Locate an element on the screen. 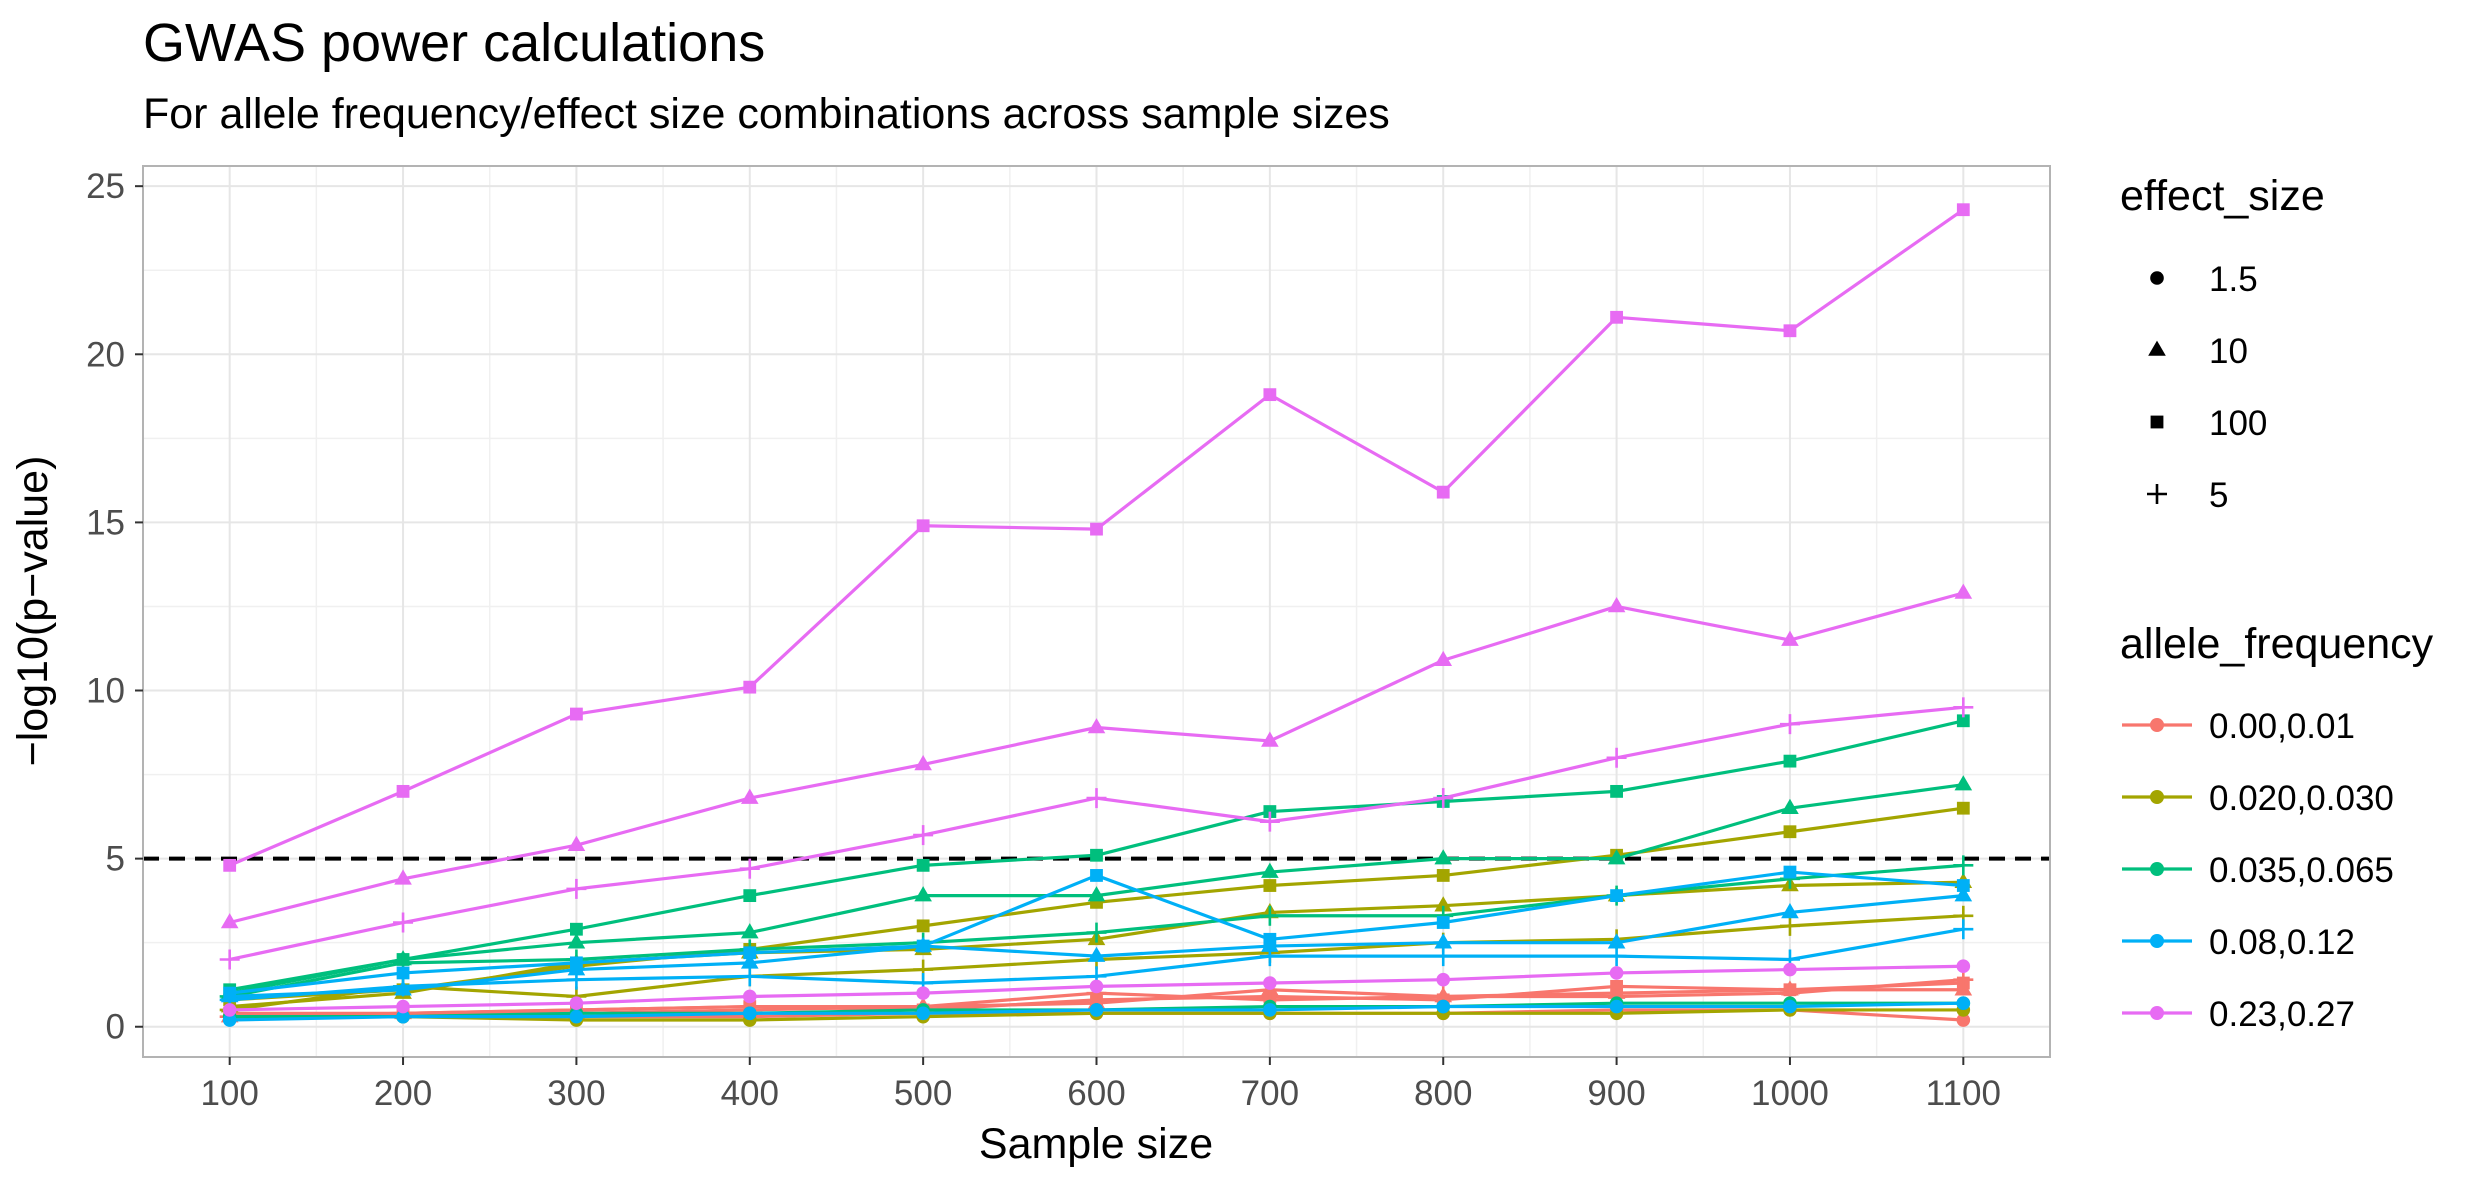  legend-effect-size-key-circle is located at coordinates (2157, 278).